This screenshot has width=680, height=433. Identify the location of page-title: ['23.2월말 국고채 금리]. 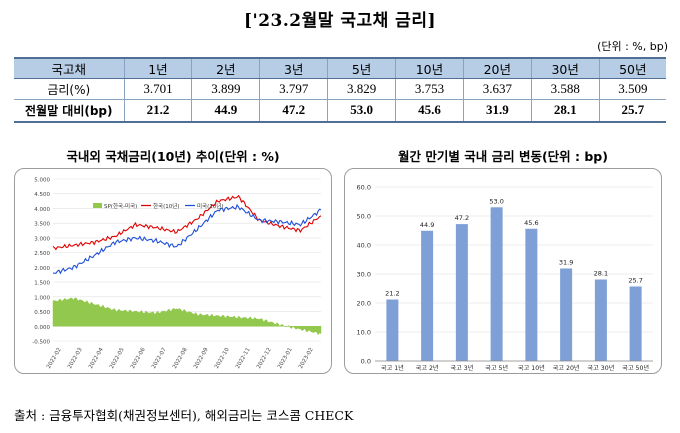
(339, 21).